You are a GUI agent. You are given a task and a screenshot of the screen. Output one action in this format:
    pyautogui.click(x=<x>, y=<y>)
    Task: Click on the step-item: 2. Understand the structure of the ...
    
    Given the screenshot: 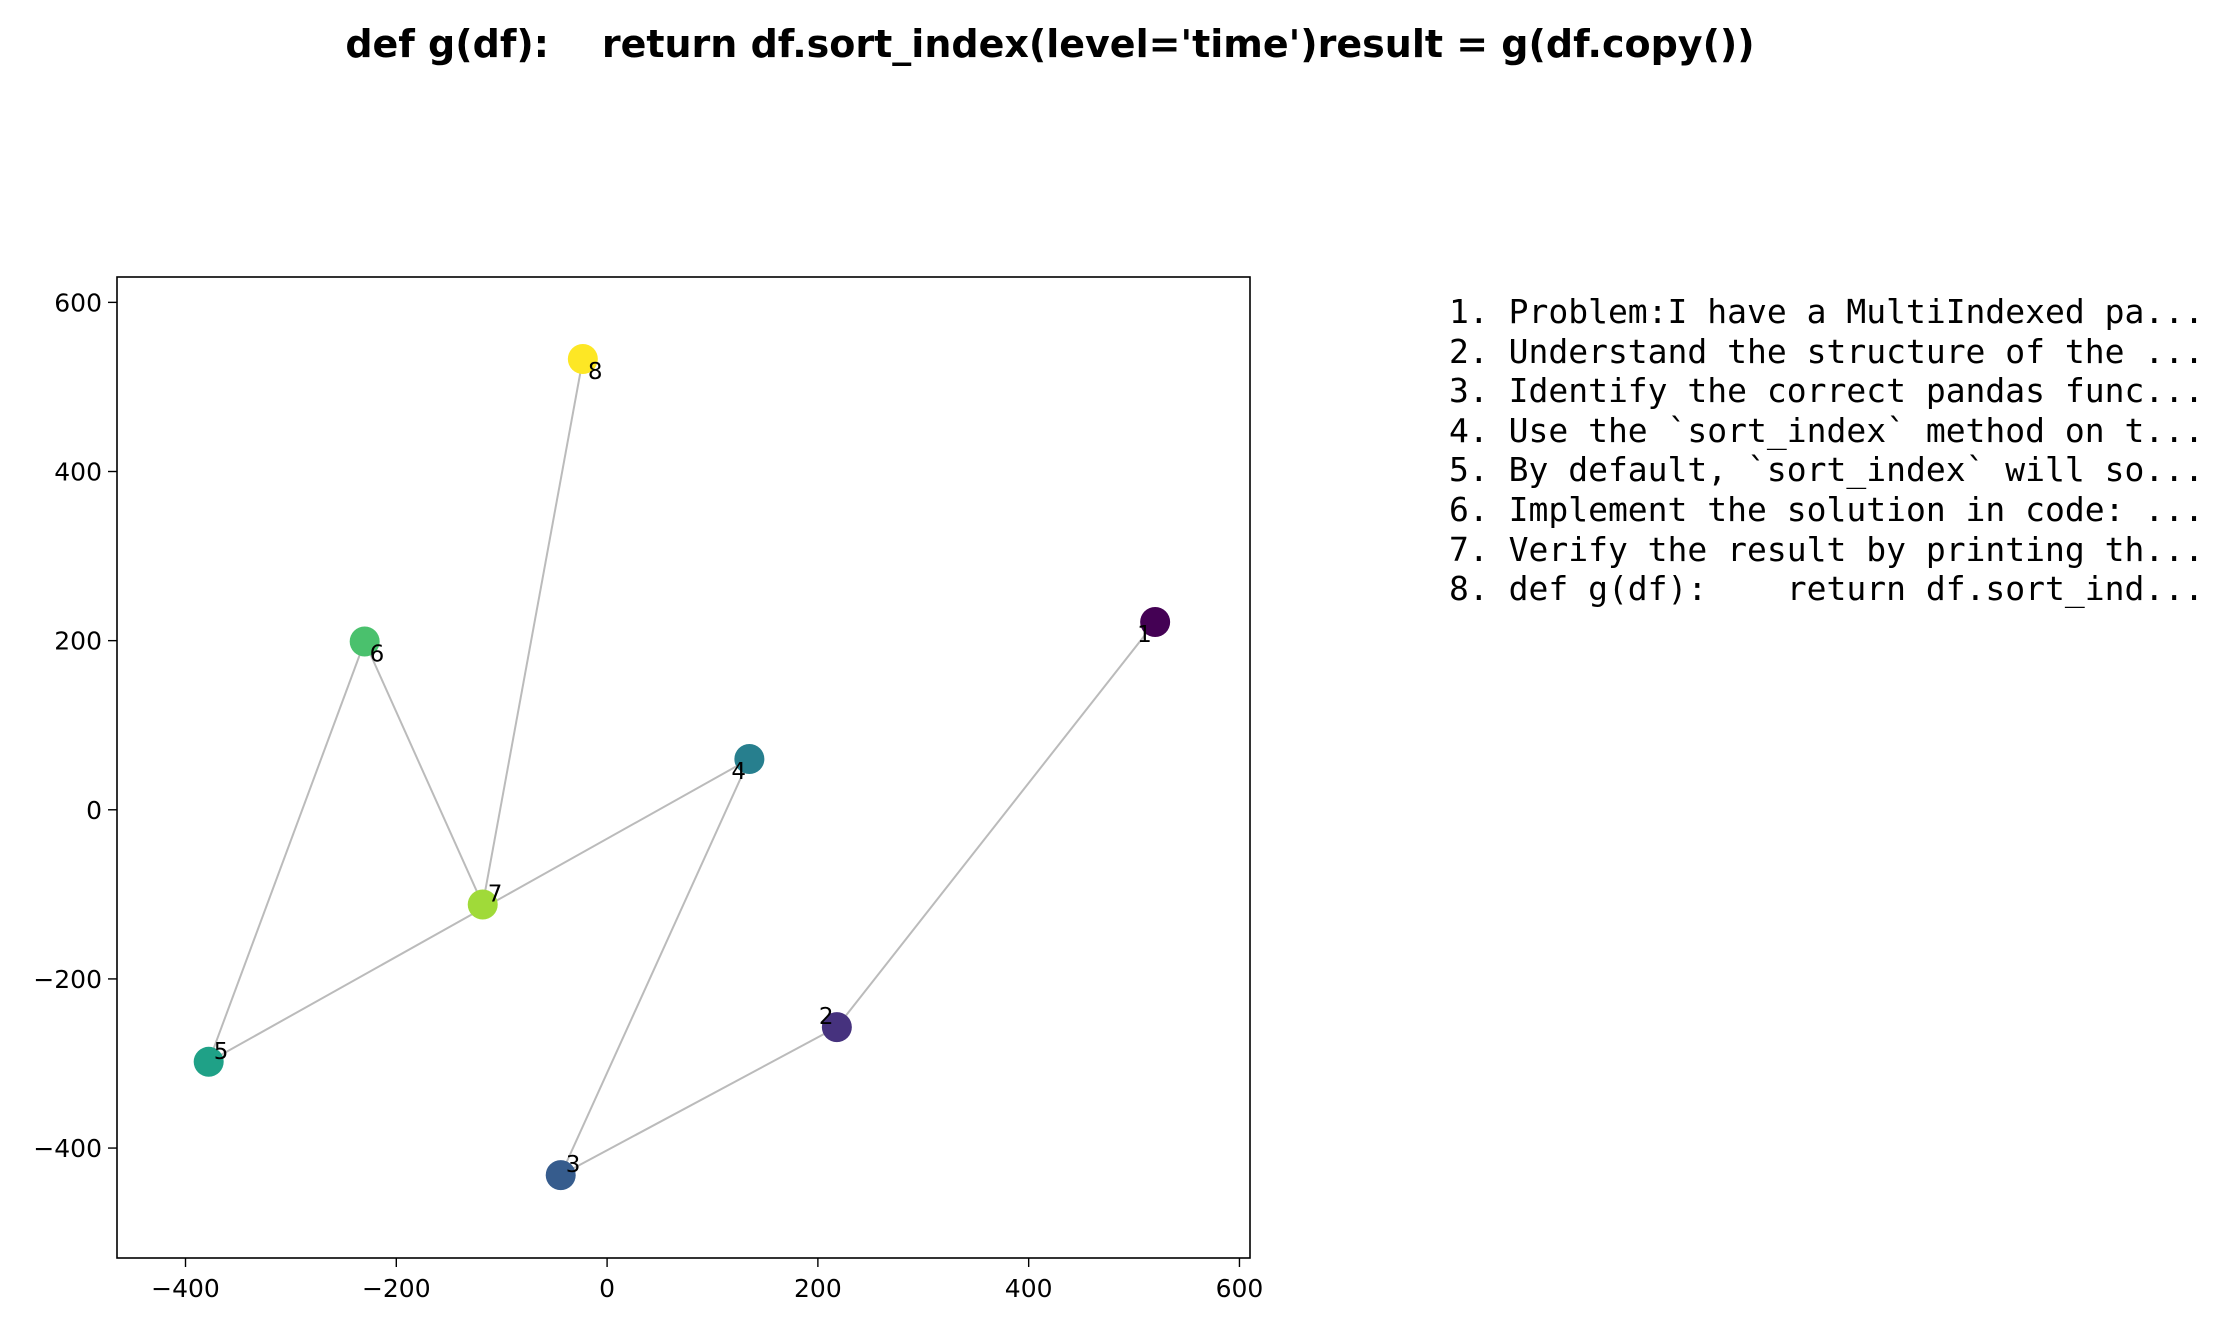 What is the action you would take?
    pyautogui.click(x=1826, y=351)
    